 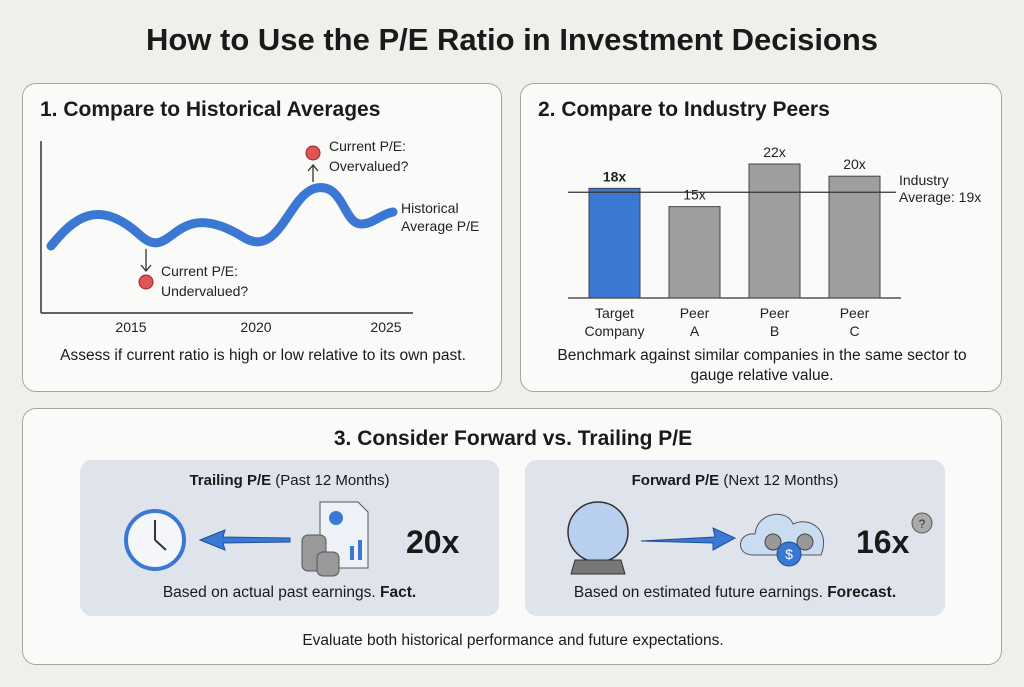 I want to click on pe-wave-line, so click(x=222, y=217).